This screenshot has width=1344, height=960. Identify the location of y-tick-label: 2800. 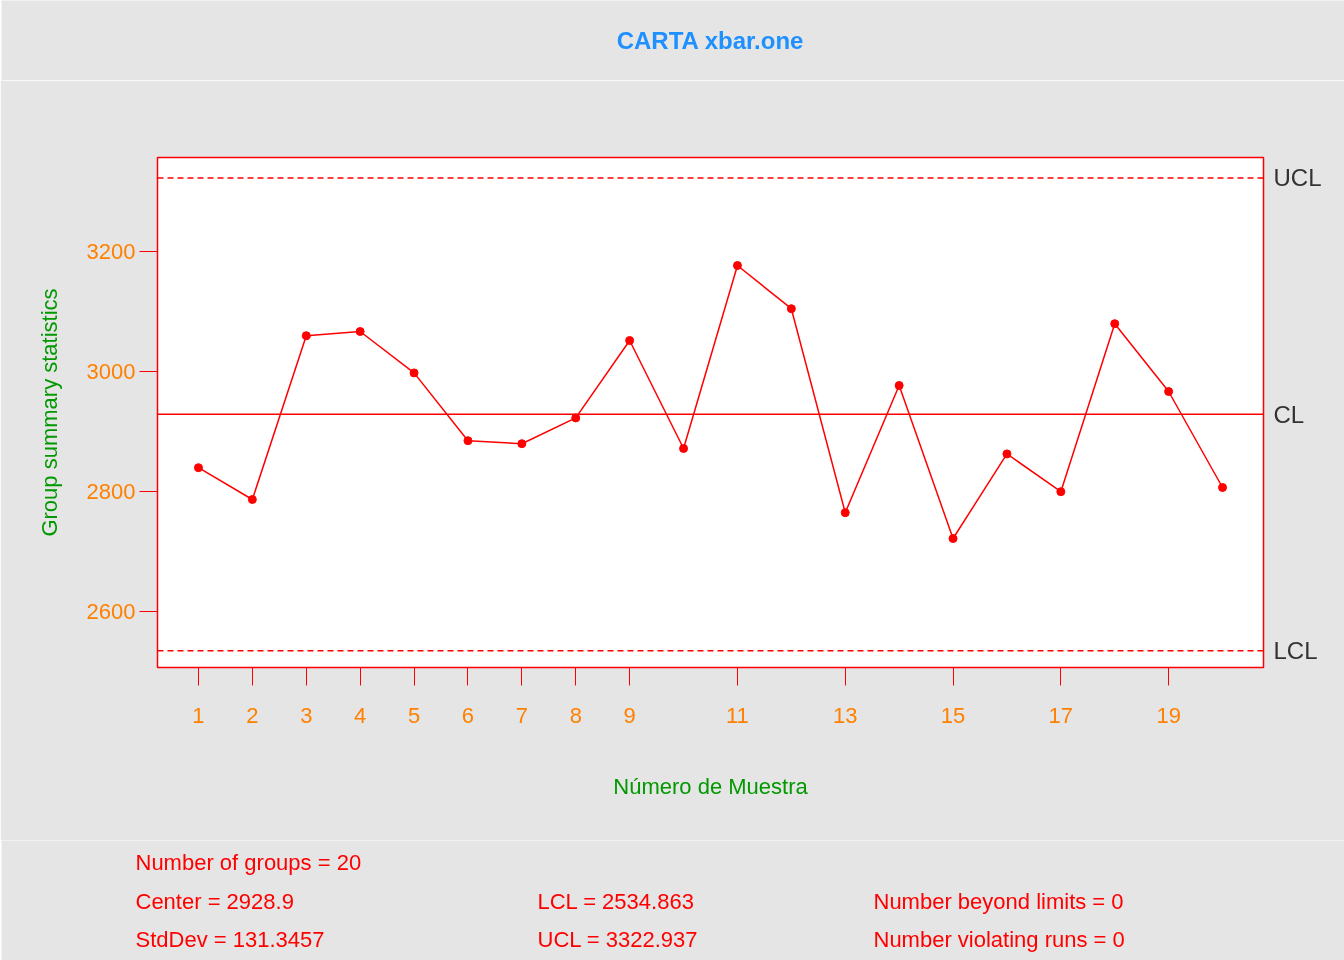
(111, 492).